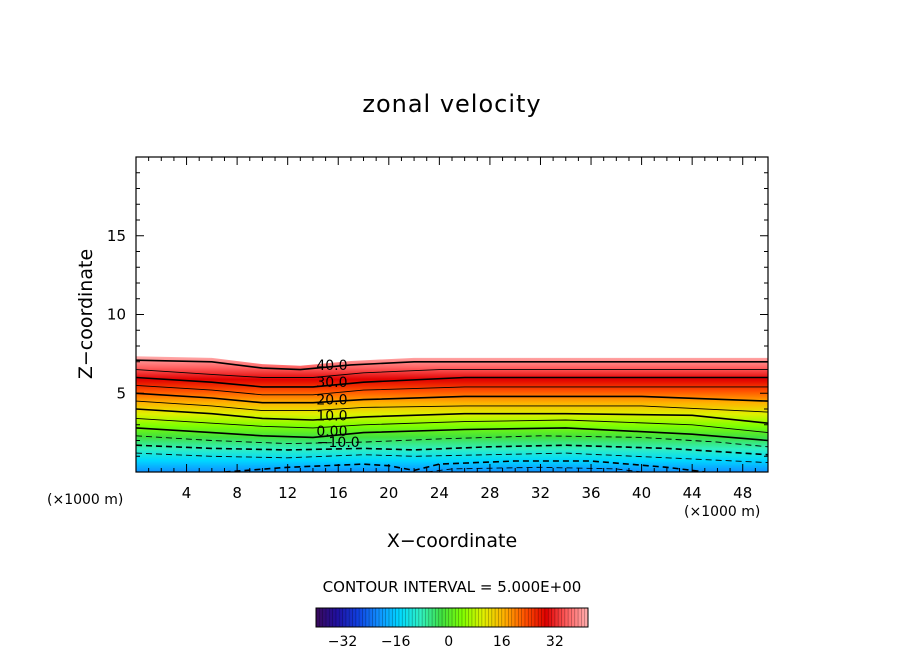 This screenshot has width=904, height=654. I want to click on x-tick-label: 8, so click(237, 493).